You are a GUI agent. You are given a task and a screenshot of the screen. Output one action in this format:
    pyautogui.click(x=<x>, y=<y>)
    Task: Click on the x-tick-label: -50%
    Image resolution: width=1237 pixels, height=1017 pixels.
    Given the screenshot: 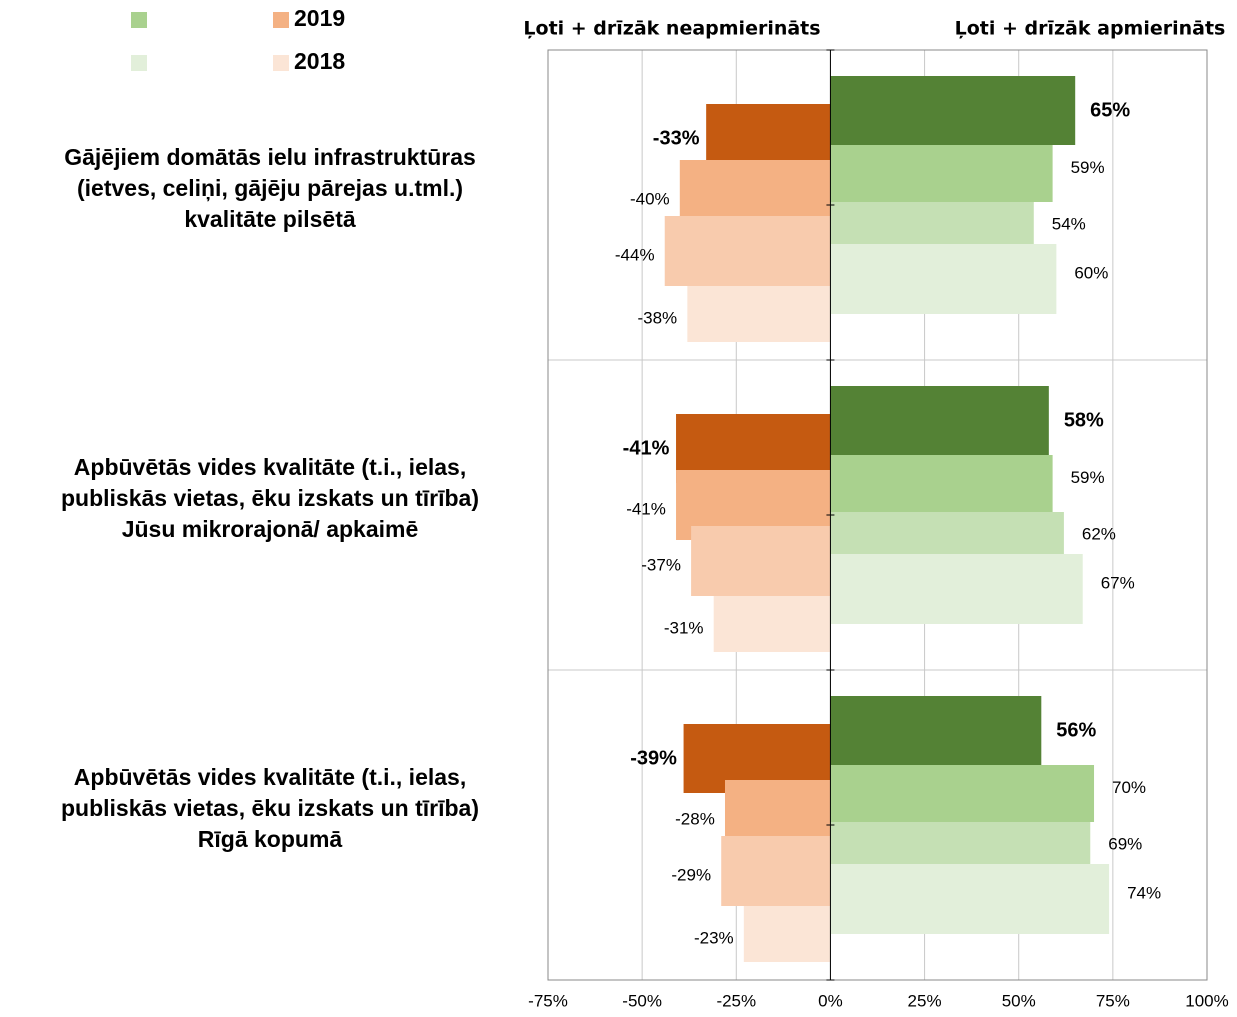 What is the action you would take?
    pyautogui.click(x=642, y=1000)
    